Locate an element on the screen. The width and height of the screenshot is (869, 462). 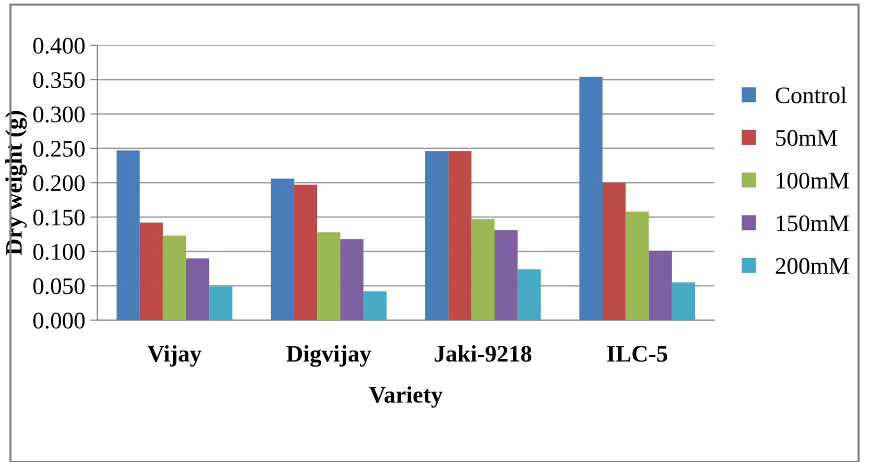
y-tick-label: 0.150 is located at coordinates (59, 218).